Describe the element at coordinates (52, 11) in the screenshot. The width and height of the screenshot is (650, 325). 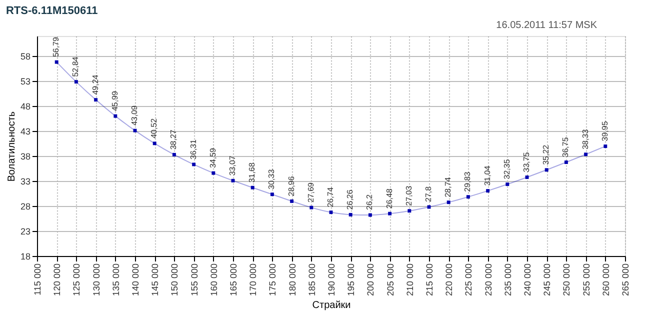
I see `chart-title: RTS-6.11M150611` at that location.